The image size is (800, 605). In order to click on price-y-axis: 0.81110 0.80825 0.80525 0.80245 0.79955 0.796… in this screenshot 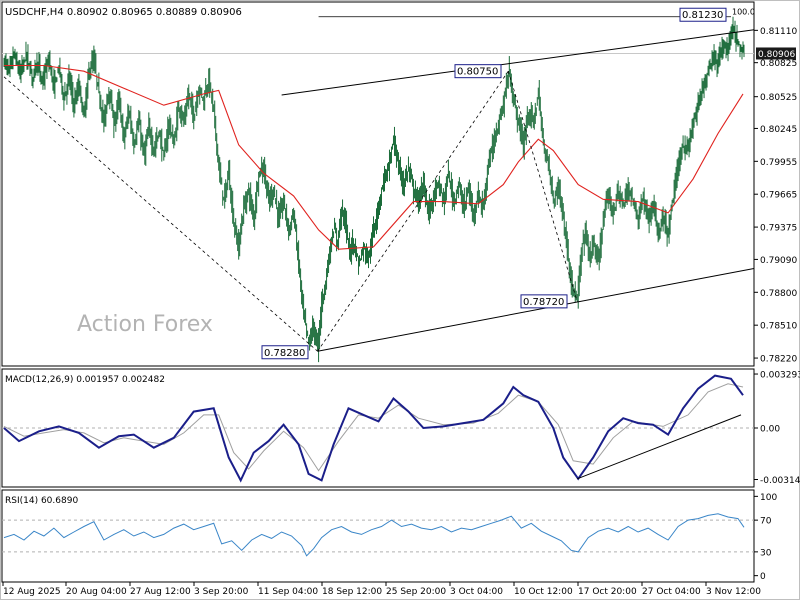, I will do `click(775, 196)`.